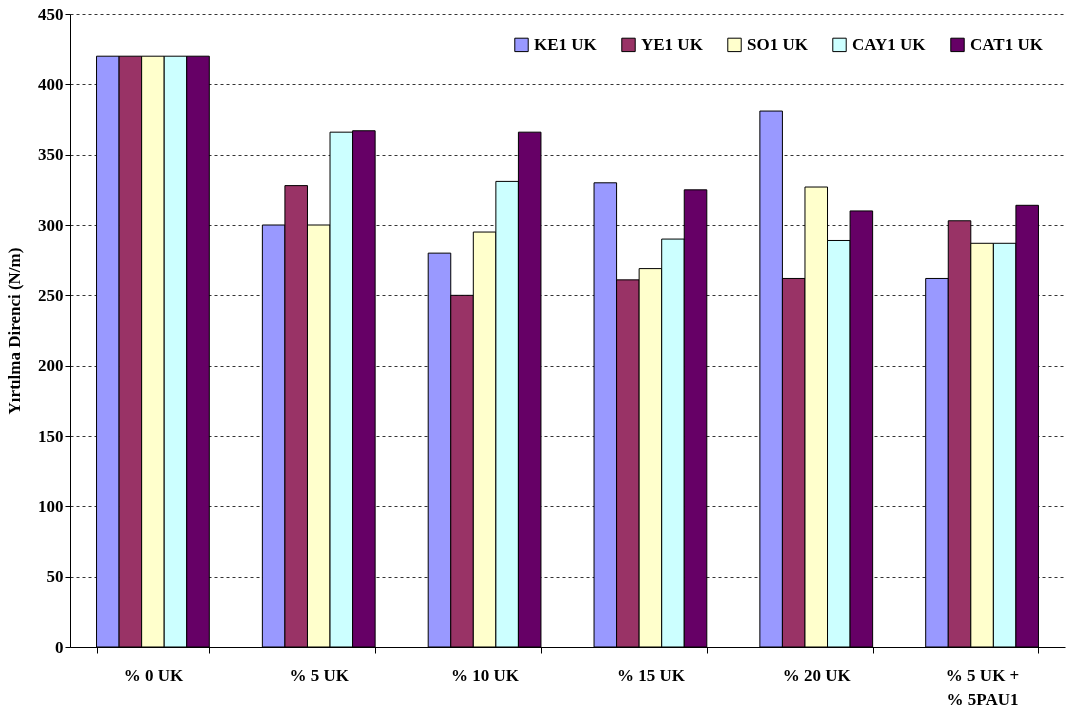 The height and width of the screenshot is (717, 1075). Describe the element at coordinates (51, 436) in the screenshot. I see `y-tick-label: 150` at that location.